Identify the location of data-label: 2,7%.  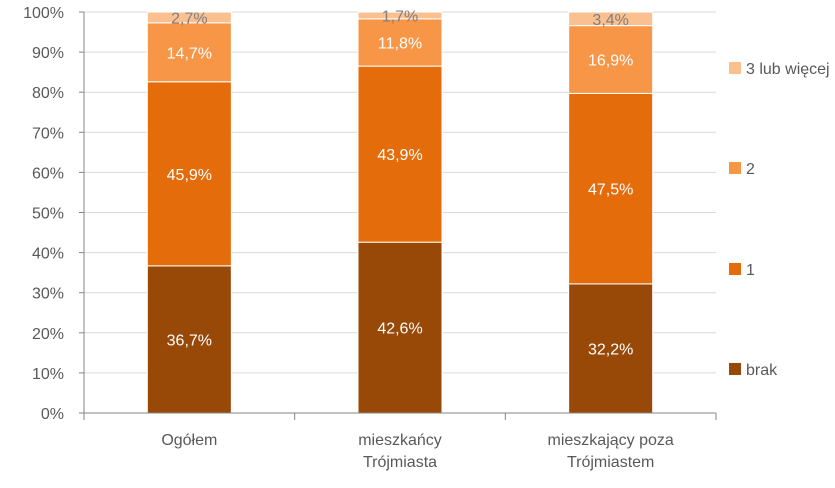
(189, 18).